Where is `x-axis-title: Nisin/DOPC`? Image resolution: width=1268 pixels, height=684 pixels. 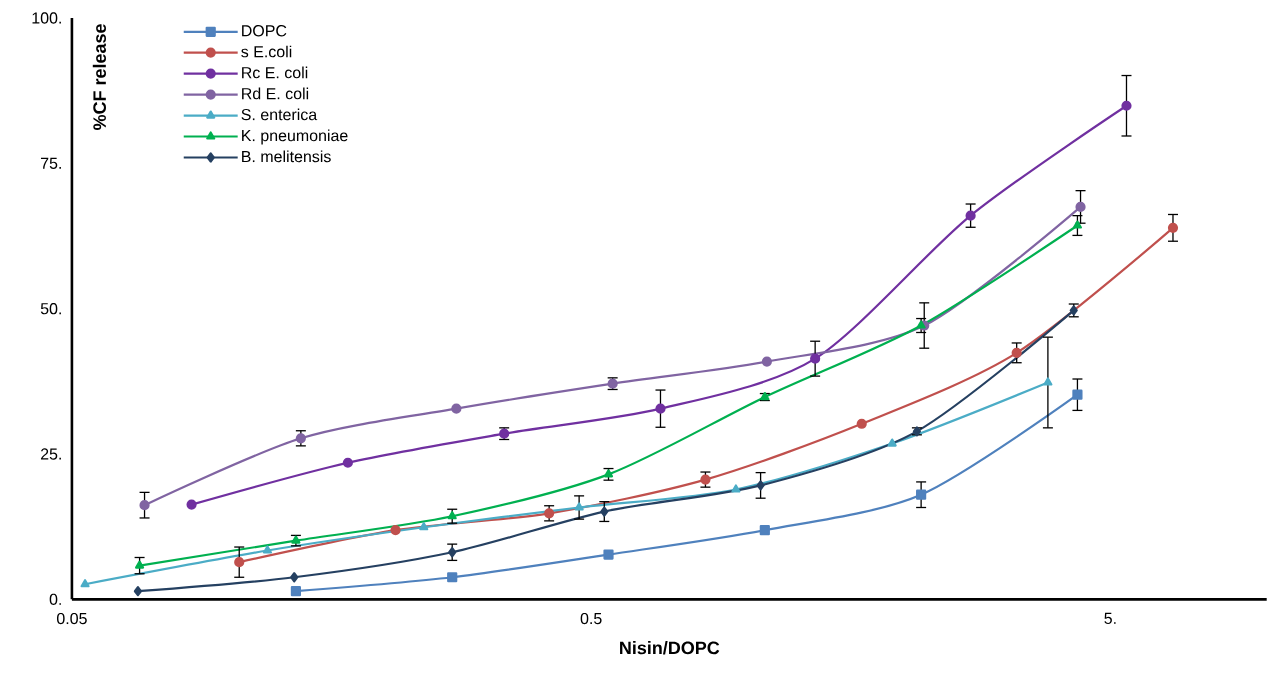 x-axis-title: Nisin/DOPC is located at coordinates (670, 647).